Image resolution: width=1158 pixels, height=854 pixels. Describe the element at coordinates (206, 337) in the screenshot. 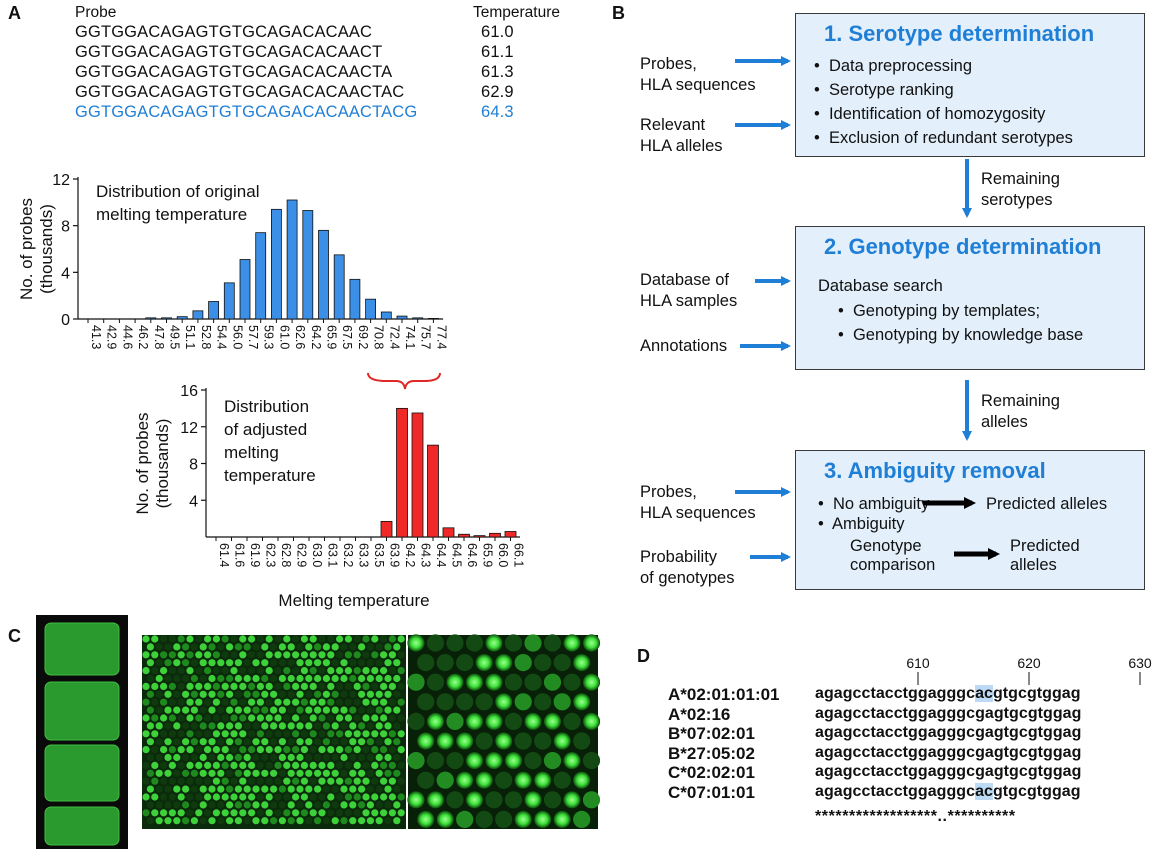

I see `x-tick-label: 52.8` at that location.